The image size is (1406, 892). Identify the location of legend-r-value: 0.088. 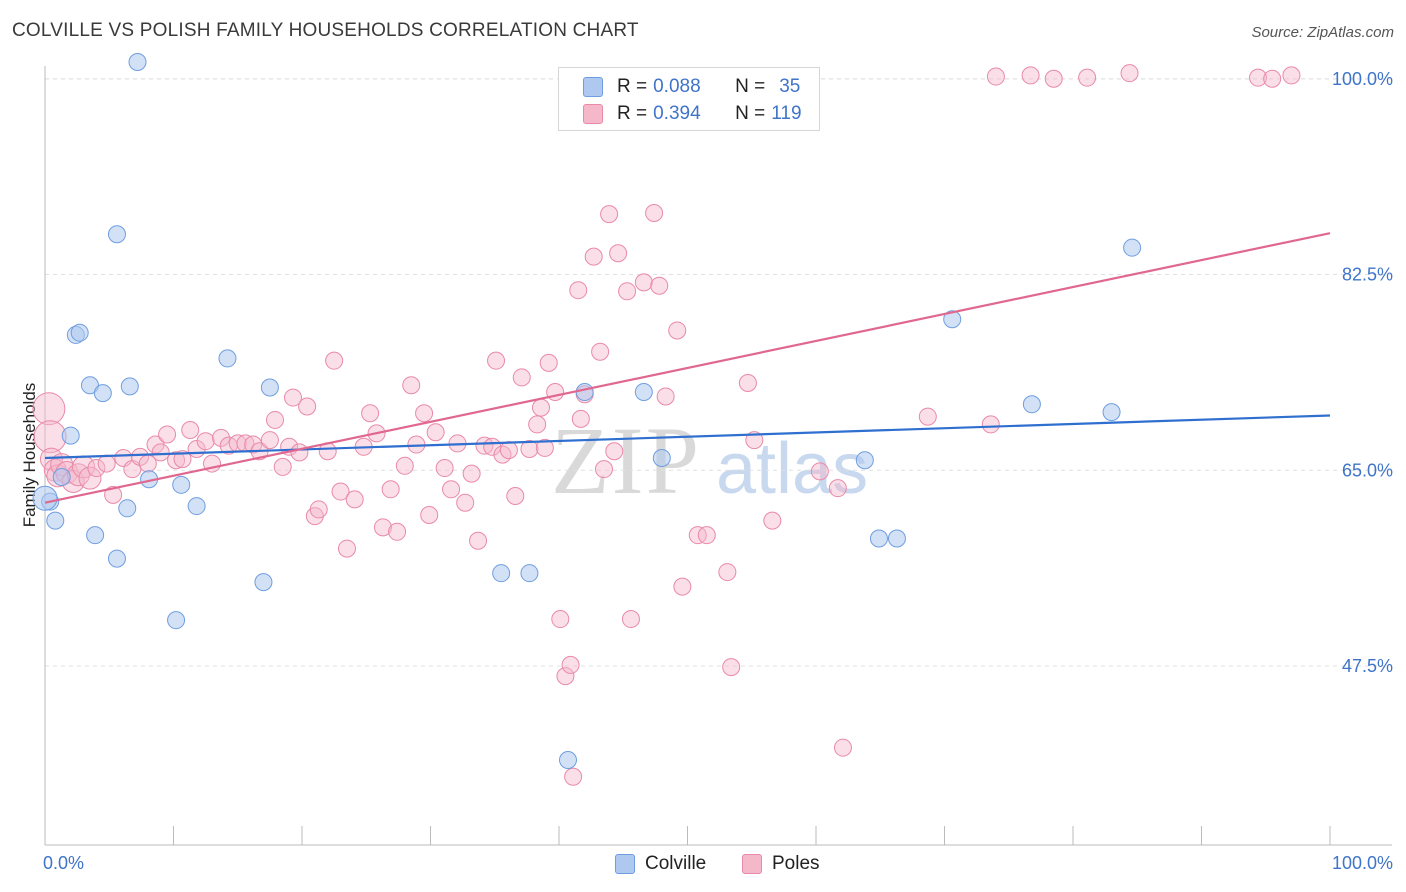
(677, 86).